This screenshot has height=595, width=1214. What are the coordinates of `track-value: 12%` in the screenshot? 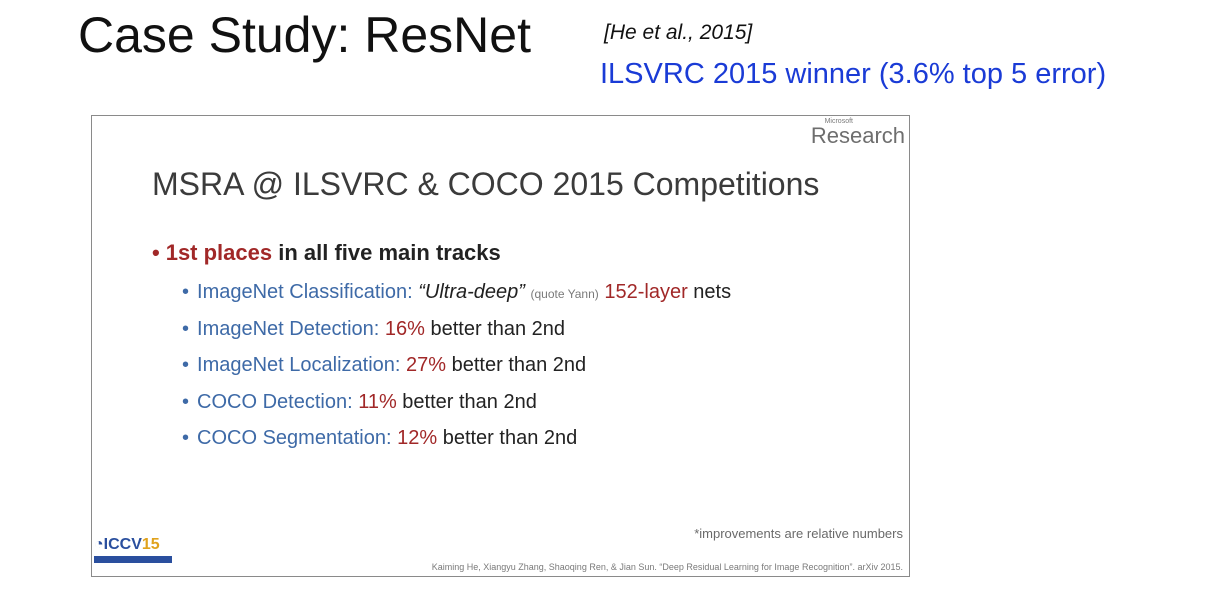 It's located at (417, 438).